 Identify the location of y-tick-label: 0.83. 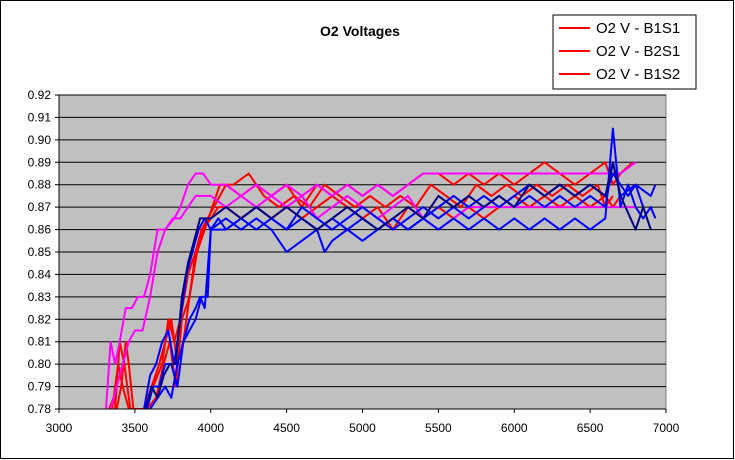
(40, 297).